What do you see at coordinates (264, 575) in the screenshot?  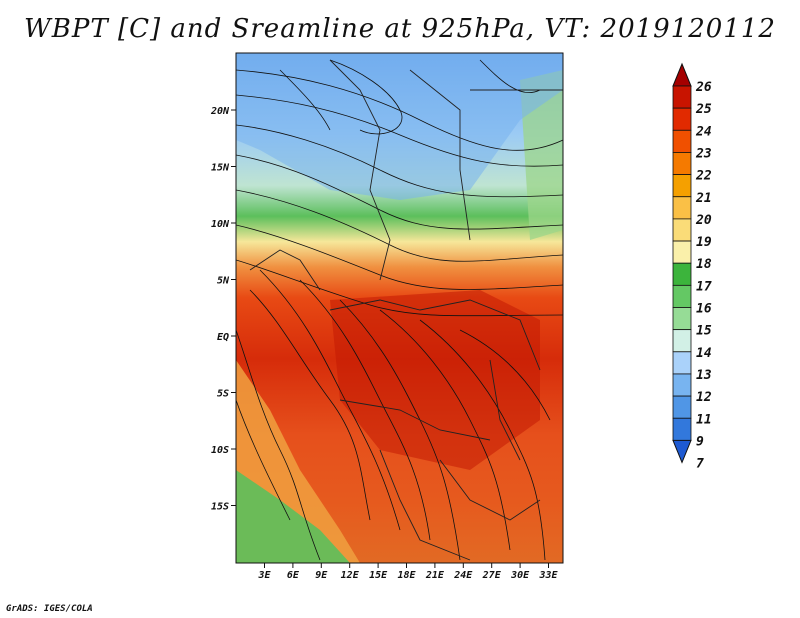 I see `lon-tick-label: 3E` at bounding box center [264, 575].